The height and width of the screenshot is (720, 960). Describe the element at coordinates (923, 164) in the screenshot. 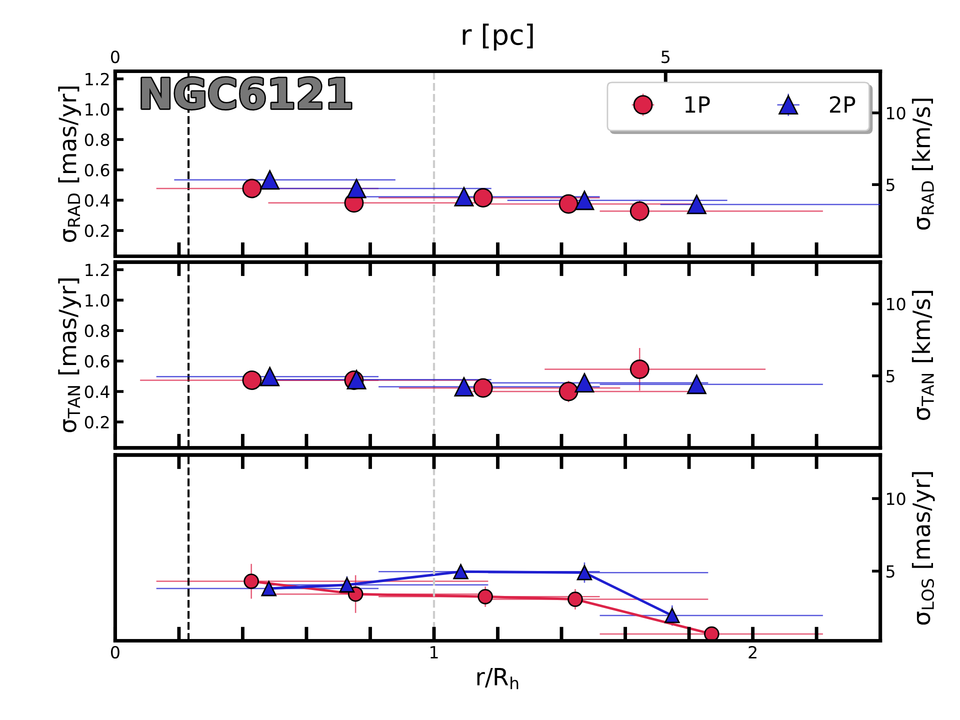

I see `y2-axis-title: σ$_{RAD}$ [km/s]` at that location.